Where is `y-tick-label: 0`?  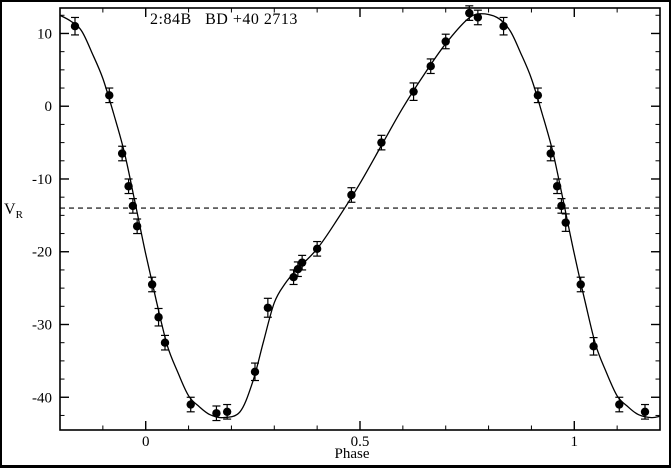 y-tick-label: 0 is located at coordinates (49, 107).